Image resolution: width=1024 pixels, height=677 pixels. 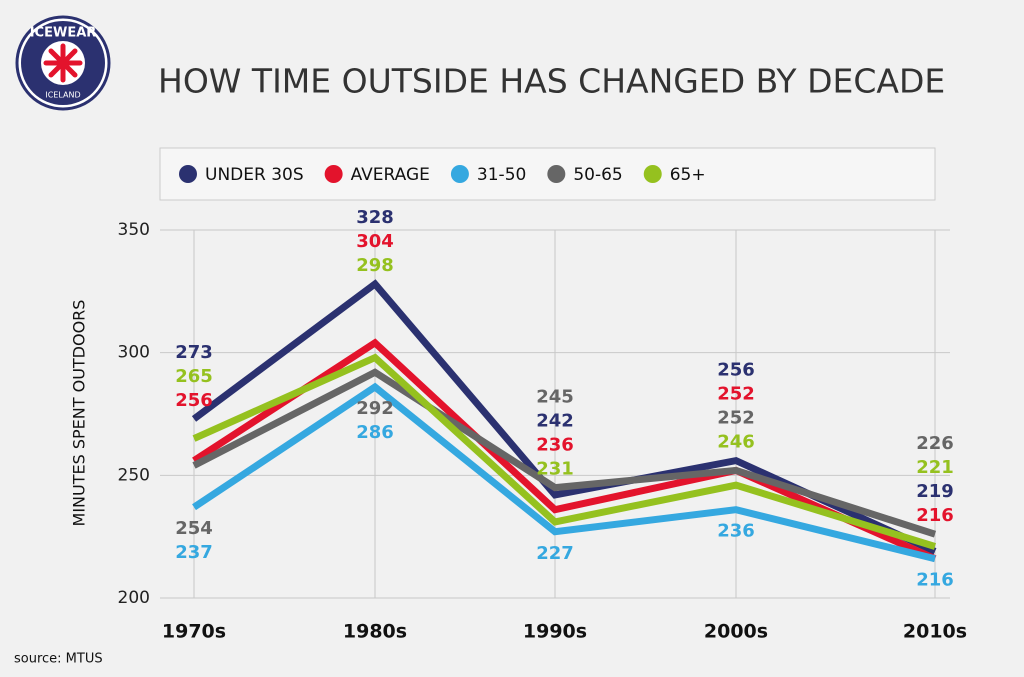 I want to click on x-tick-label: 1970s, so click(x=194, y=632).